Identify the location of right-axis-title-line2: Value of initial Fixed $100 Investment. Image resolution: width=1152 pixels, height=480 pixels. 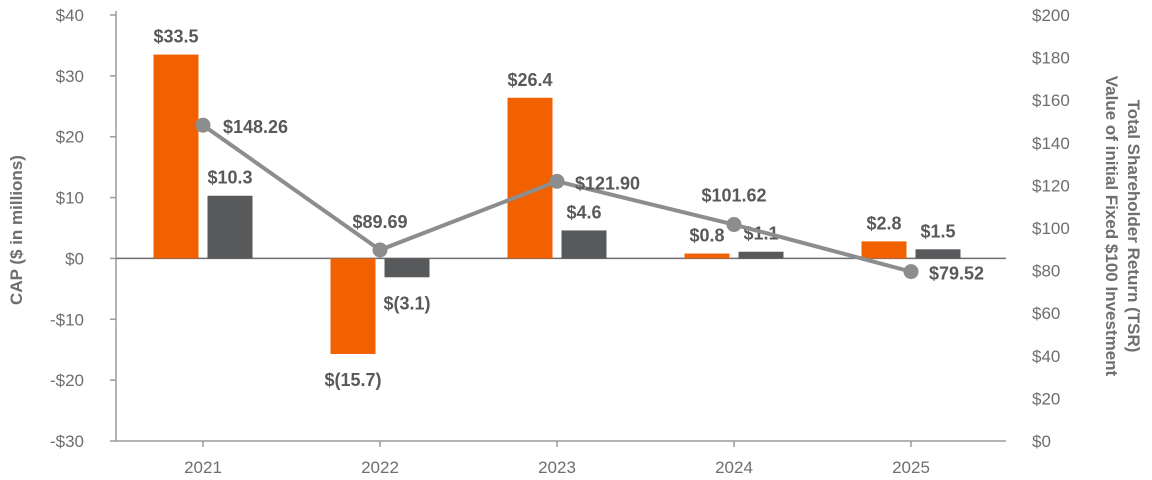
(1111, 226).